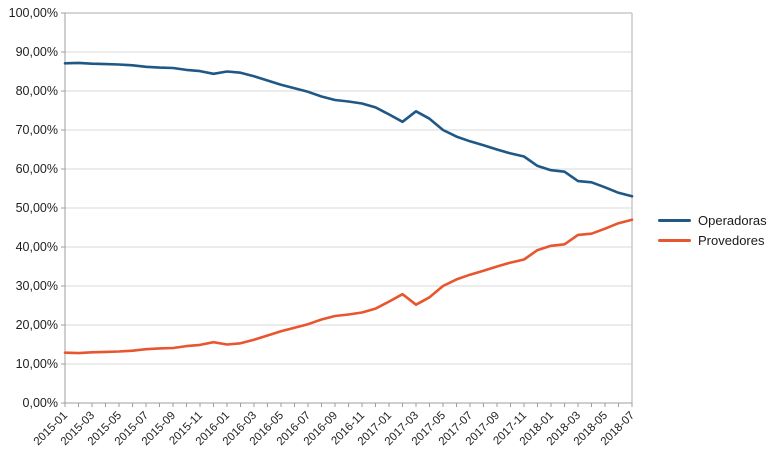  What do you see at coordinates (674, 240) in the screenshot?
I see `provedores-line-swatch` at bounding box center [674, 240].